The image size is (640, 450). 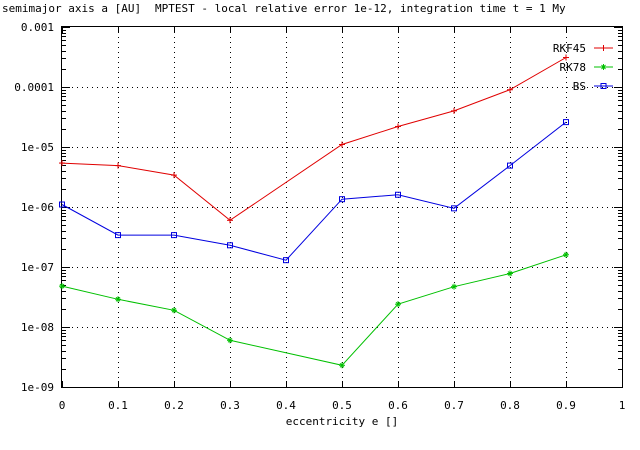 What do you see at coordinates (569, 48) in the screenshot?
I see `legend-label: RKF45` at bounding box center [569, 48].